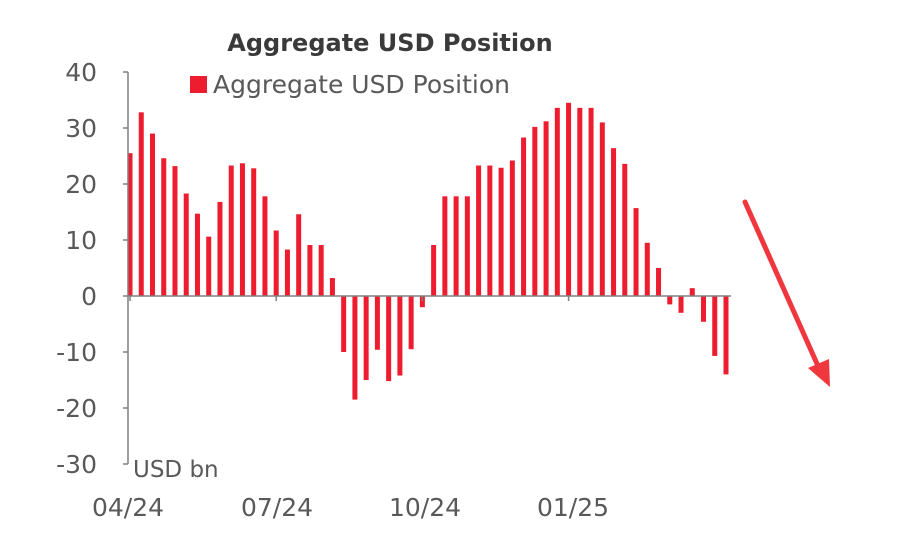  What do you see at coordinates (425, 507) in the screenshot?
I see `x-tick-label: 10/24` at bounding box center [425, 507].